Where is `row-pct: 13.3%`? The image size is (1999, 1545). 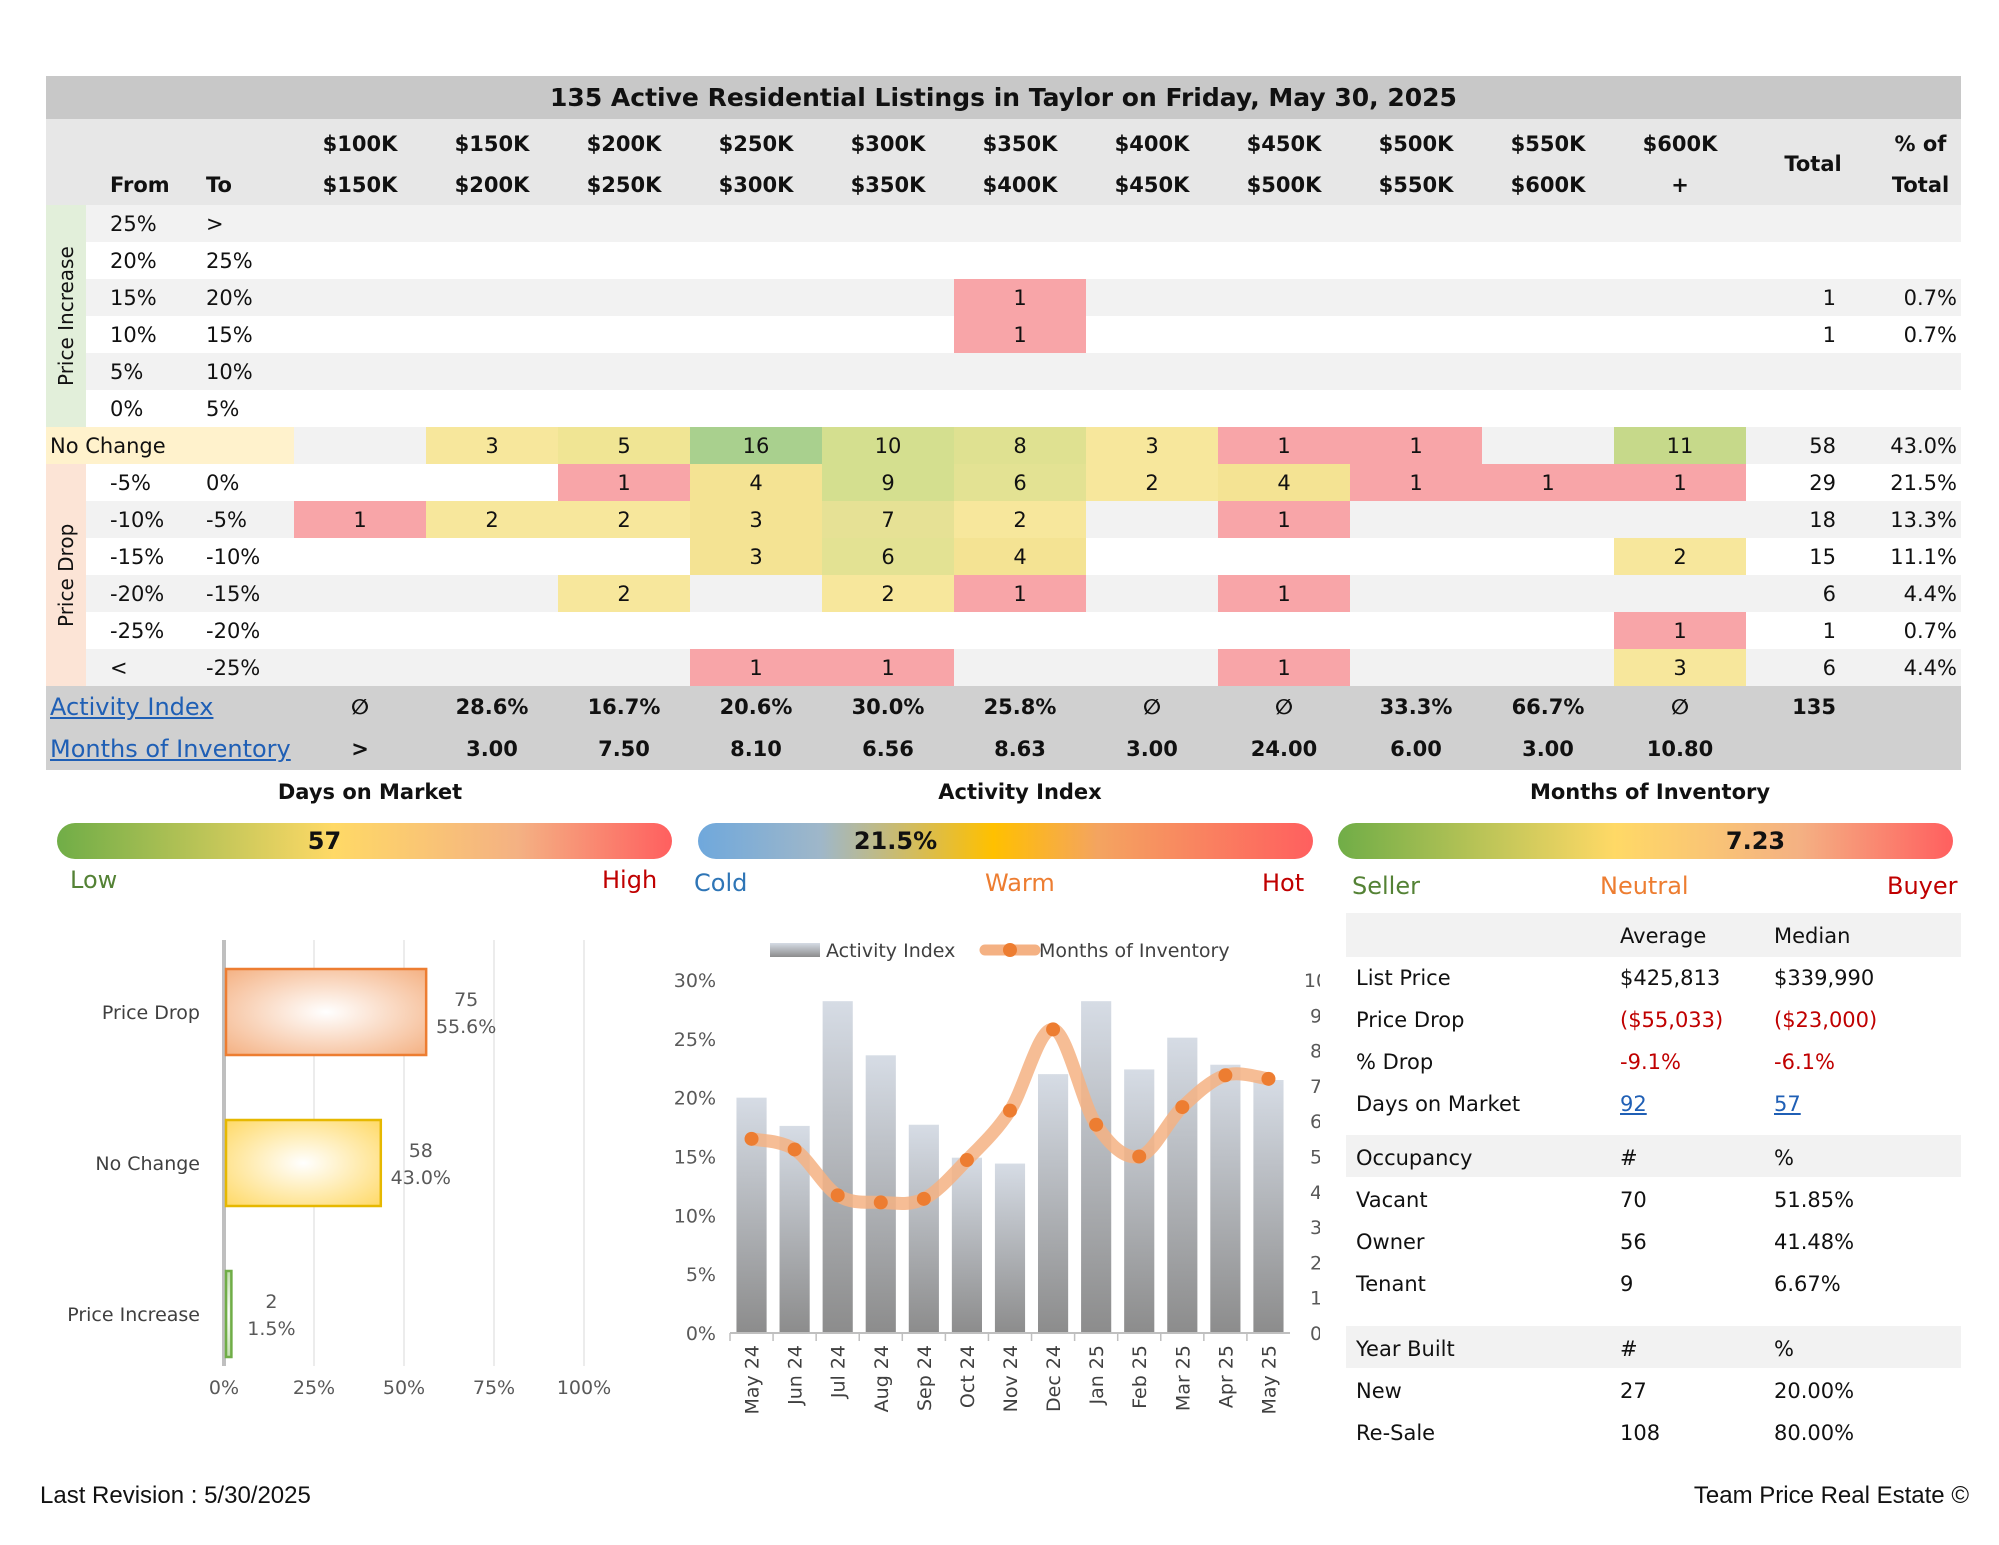 row-pct: 13.3% is located at coordinates (1923, 519).